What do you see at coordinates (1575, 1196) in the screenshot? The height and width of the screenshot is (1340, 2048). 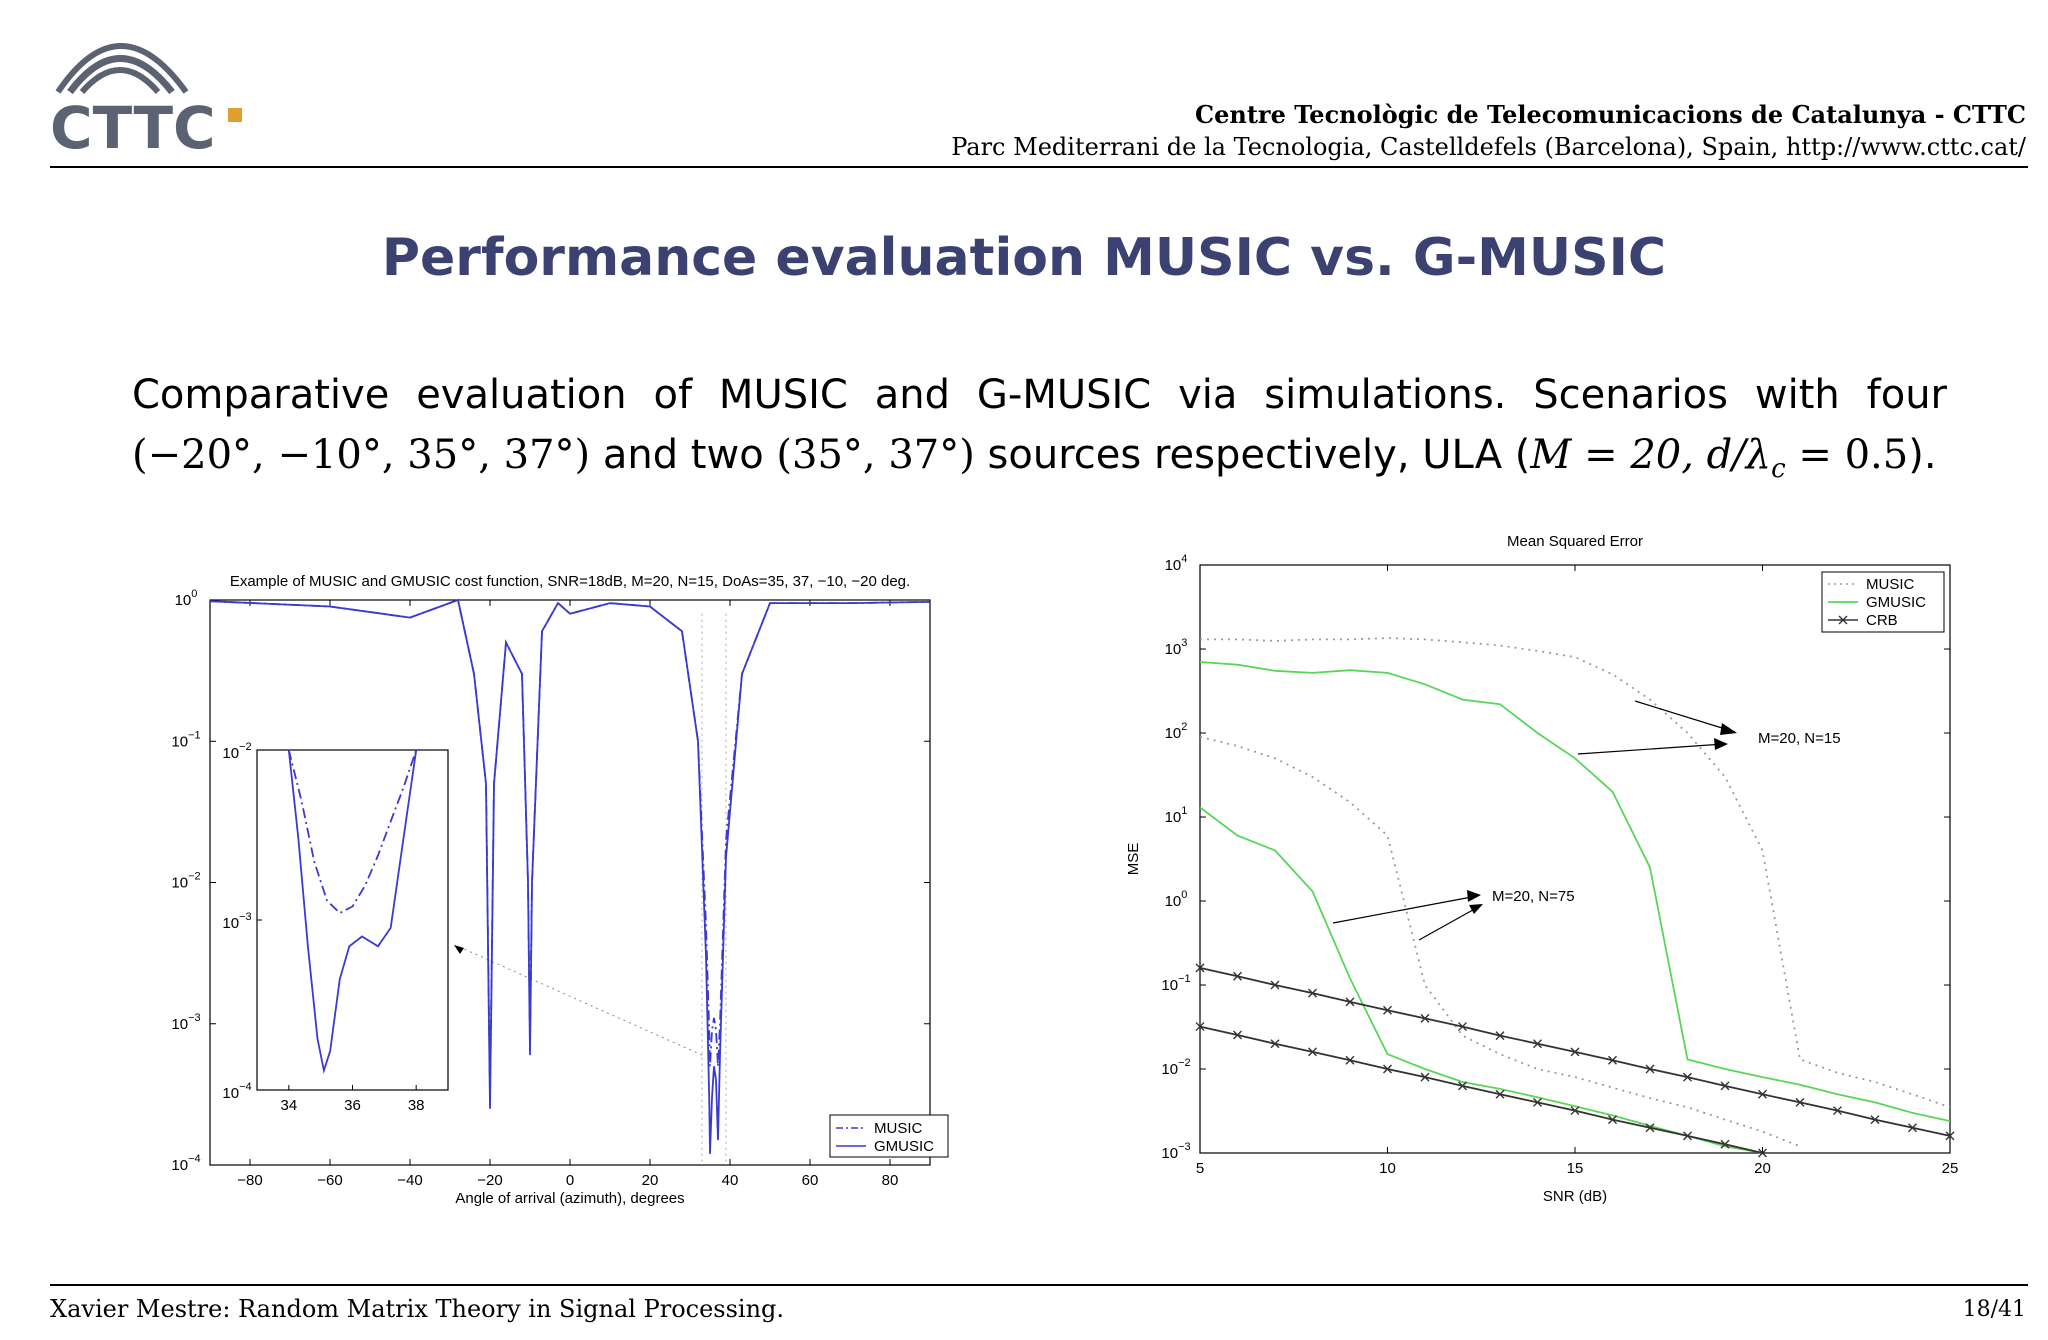 I see `right-x-axis-label: SNR (dB)` at bounding box center [1575, 1196].